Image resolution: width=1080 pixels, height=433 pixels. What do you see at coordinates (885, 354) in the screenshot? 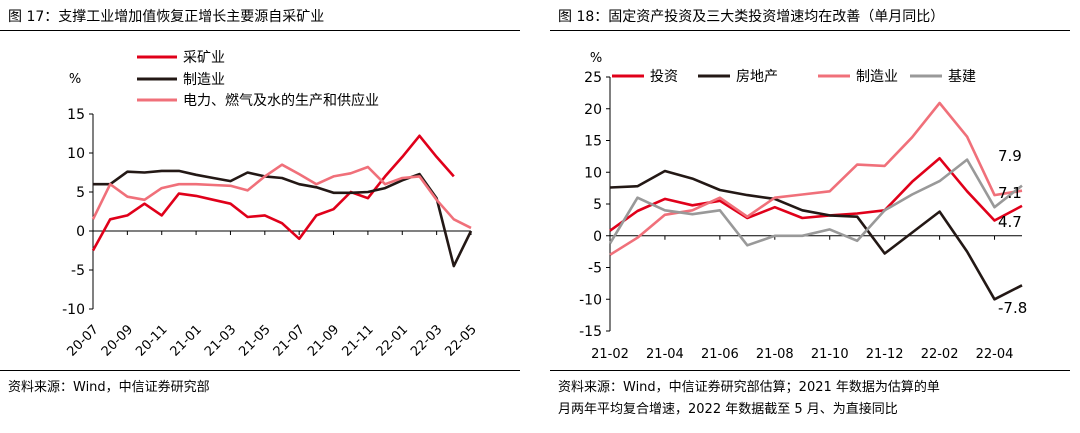
I see `x-tick-label: 21-12` at bounding box center [885, 354].